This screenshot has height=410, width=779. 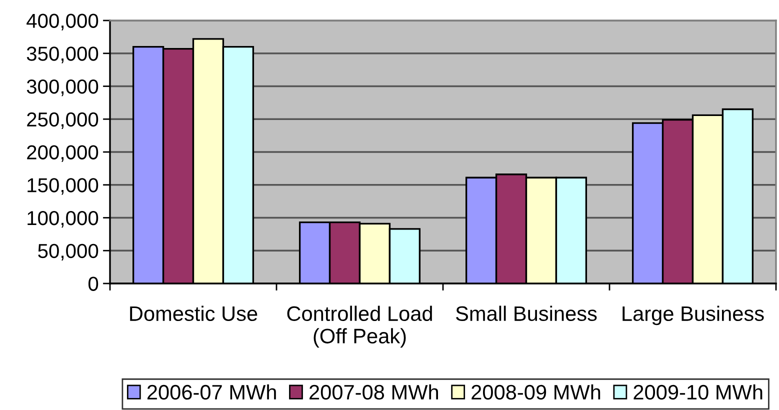 What do you see at coordinates (62, 87) in the screenshot?
I see `y-tick-label: 300,000` at bounding box center [62, 87].